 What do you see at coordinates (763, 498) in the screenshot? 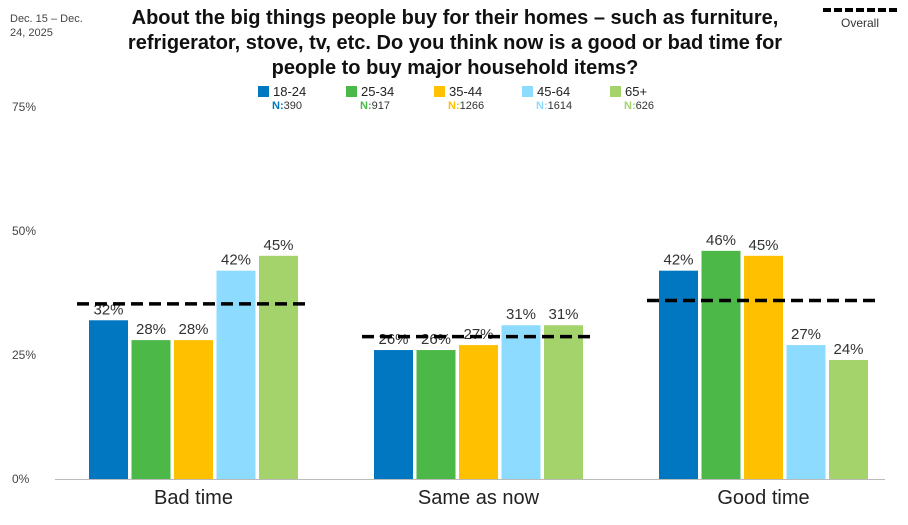
I see `category-label: Good time` at bounding box center [763, 498].